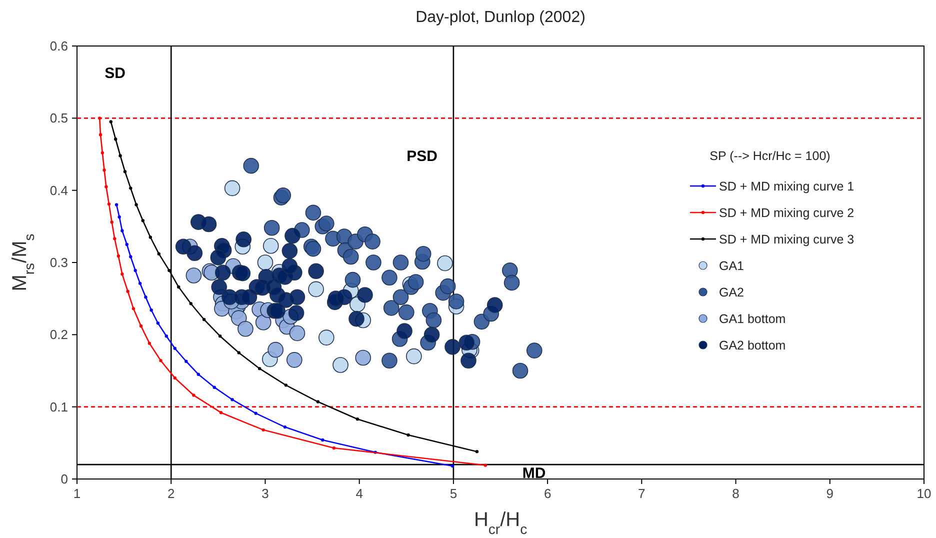 Image resolution: width=936 pixels, height=538 pixels. What do you see at coordinates (830, 493) in the screenshot?
I see `x-tick-label: 9` at bounding box center [830, 493].